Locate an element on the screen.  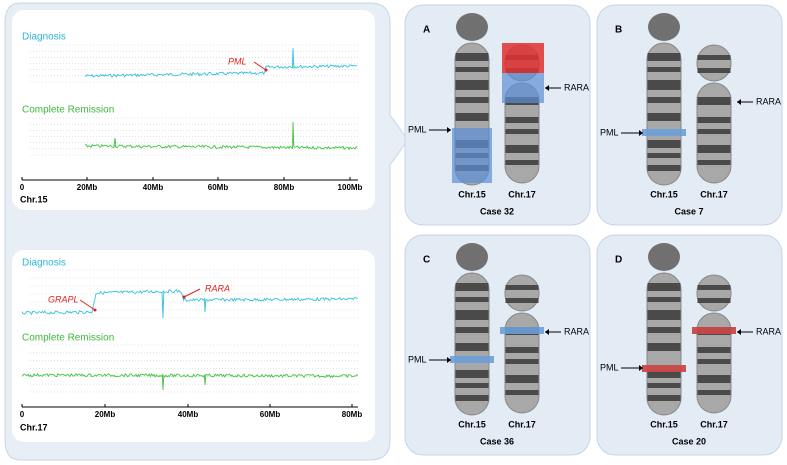
case-label: Case 32 is located at coordinates (497, 211).